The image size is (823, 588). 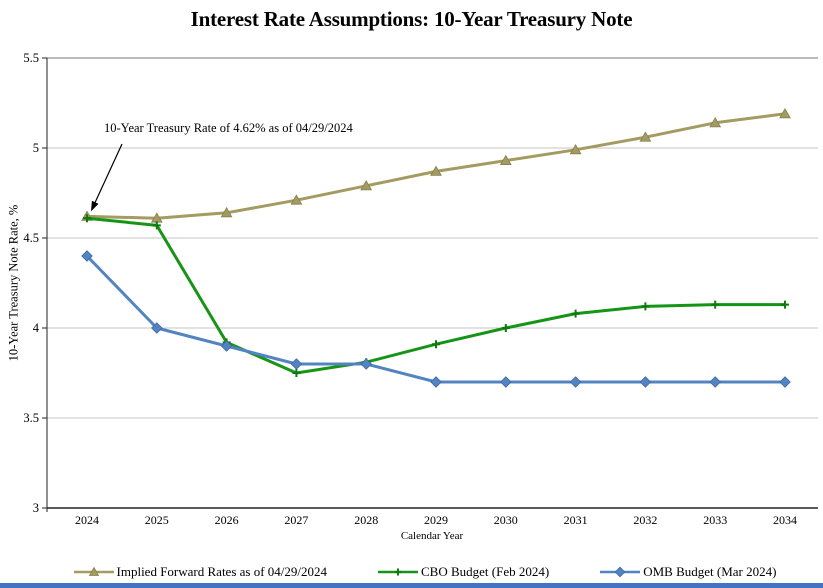 I want to click on x-tick-label: 2024, so click(x=87, y=520).